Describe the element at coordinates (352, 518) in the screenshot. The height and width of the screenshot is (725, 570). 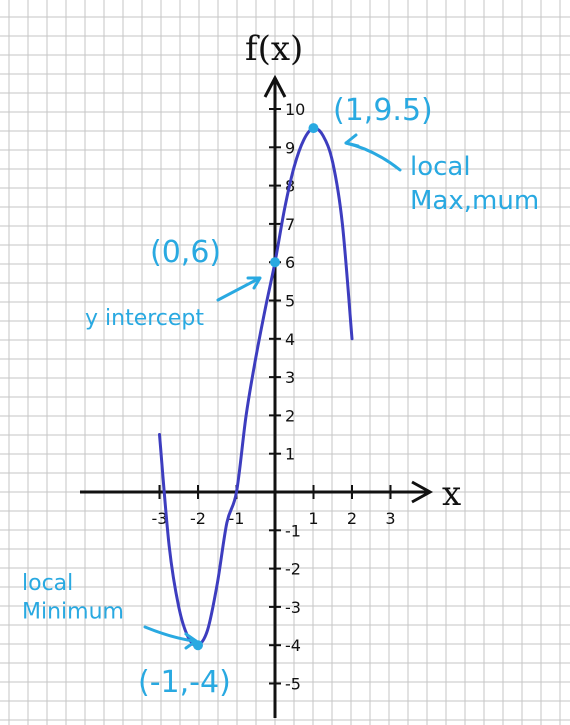
I see `x-tick-label: 2` at that location.